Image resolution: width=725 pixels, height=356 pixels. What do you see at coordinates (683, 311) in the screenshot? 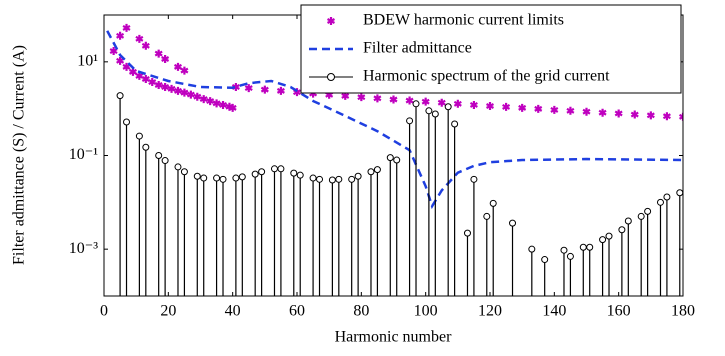
I see `x-tick-label: 180` at bounding box center [683, 311].